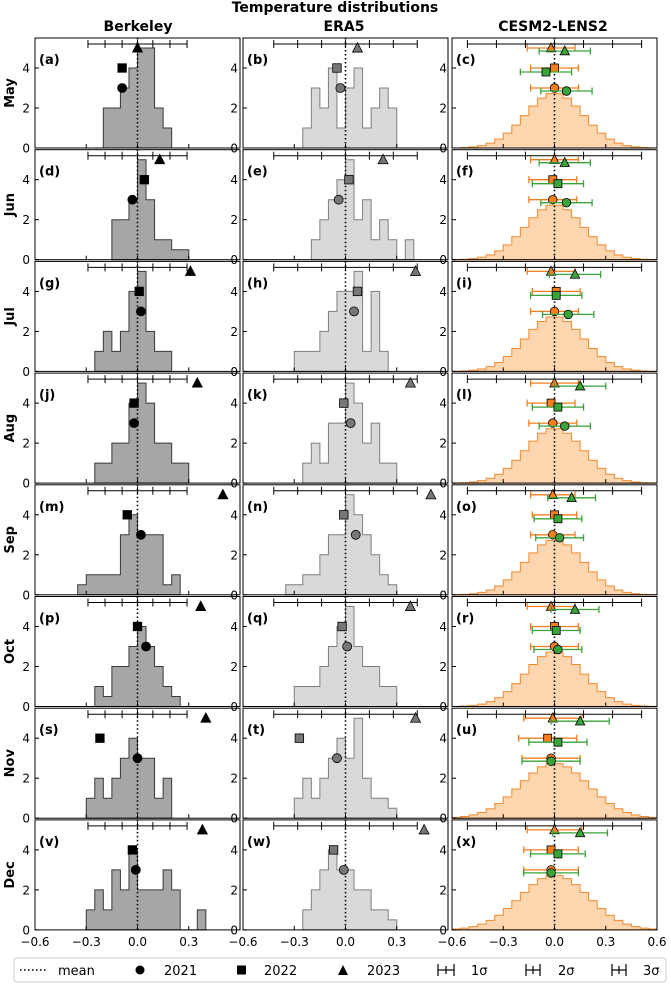  Describe the element at coordinates (466, 730) in the screenshot. I see `panel-label: (u)` at that location.